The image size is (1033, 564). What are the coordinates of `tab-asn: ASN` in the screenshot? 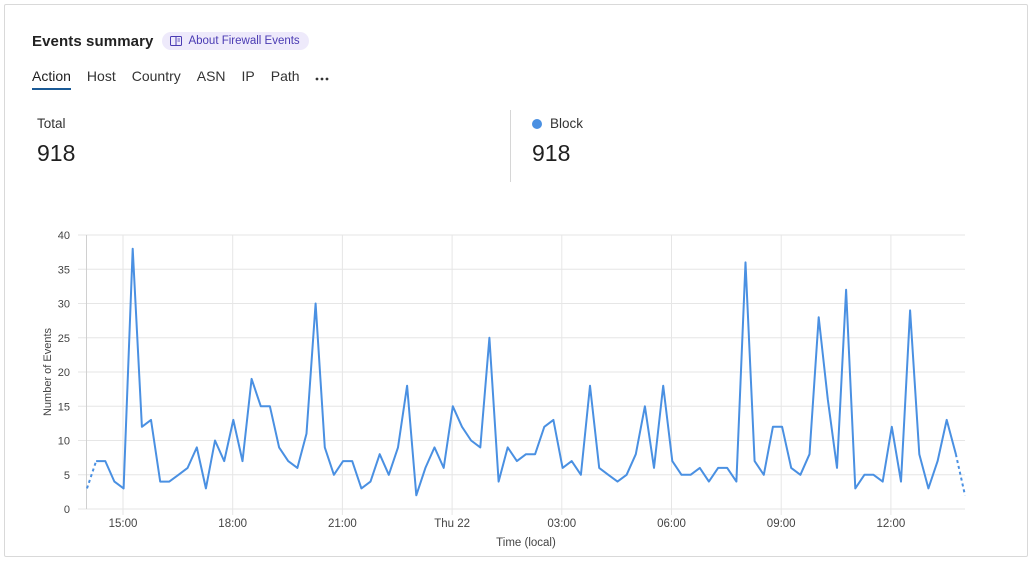 It's located at (211, 76).